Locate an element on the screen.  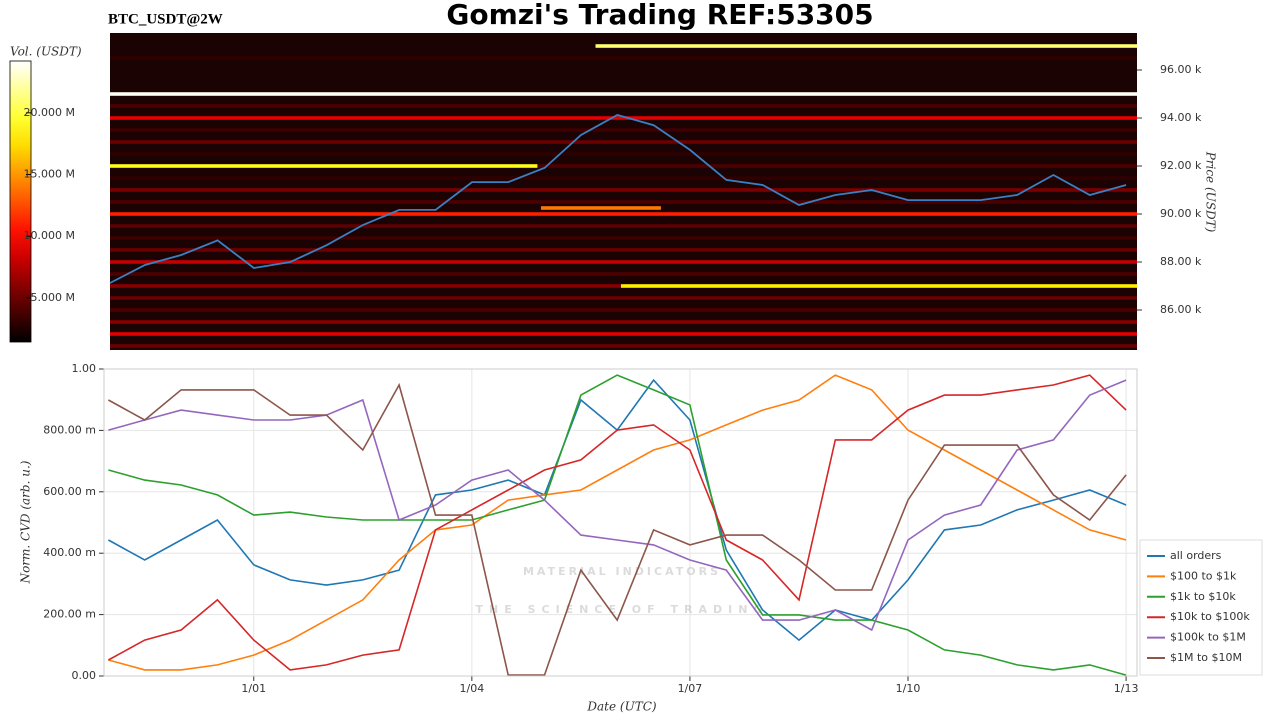
chart-title: Gomzi's Trading REF:53305 is located at coordinates (659, 15).